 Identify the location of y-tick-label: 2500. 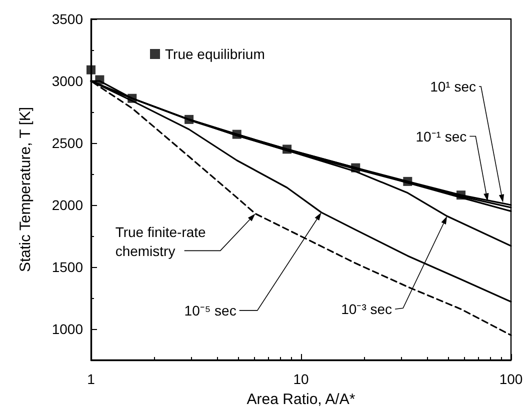
(68, 143).